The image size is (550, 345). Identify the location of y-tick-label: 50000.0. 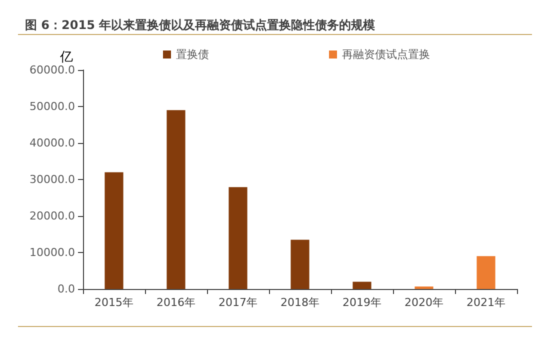
(52, 106).